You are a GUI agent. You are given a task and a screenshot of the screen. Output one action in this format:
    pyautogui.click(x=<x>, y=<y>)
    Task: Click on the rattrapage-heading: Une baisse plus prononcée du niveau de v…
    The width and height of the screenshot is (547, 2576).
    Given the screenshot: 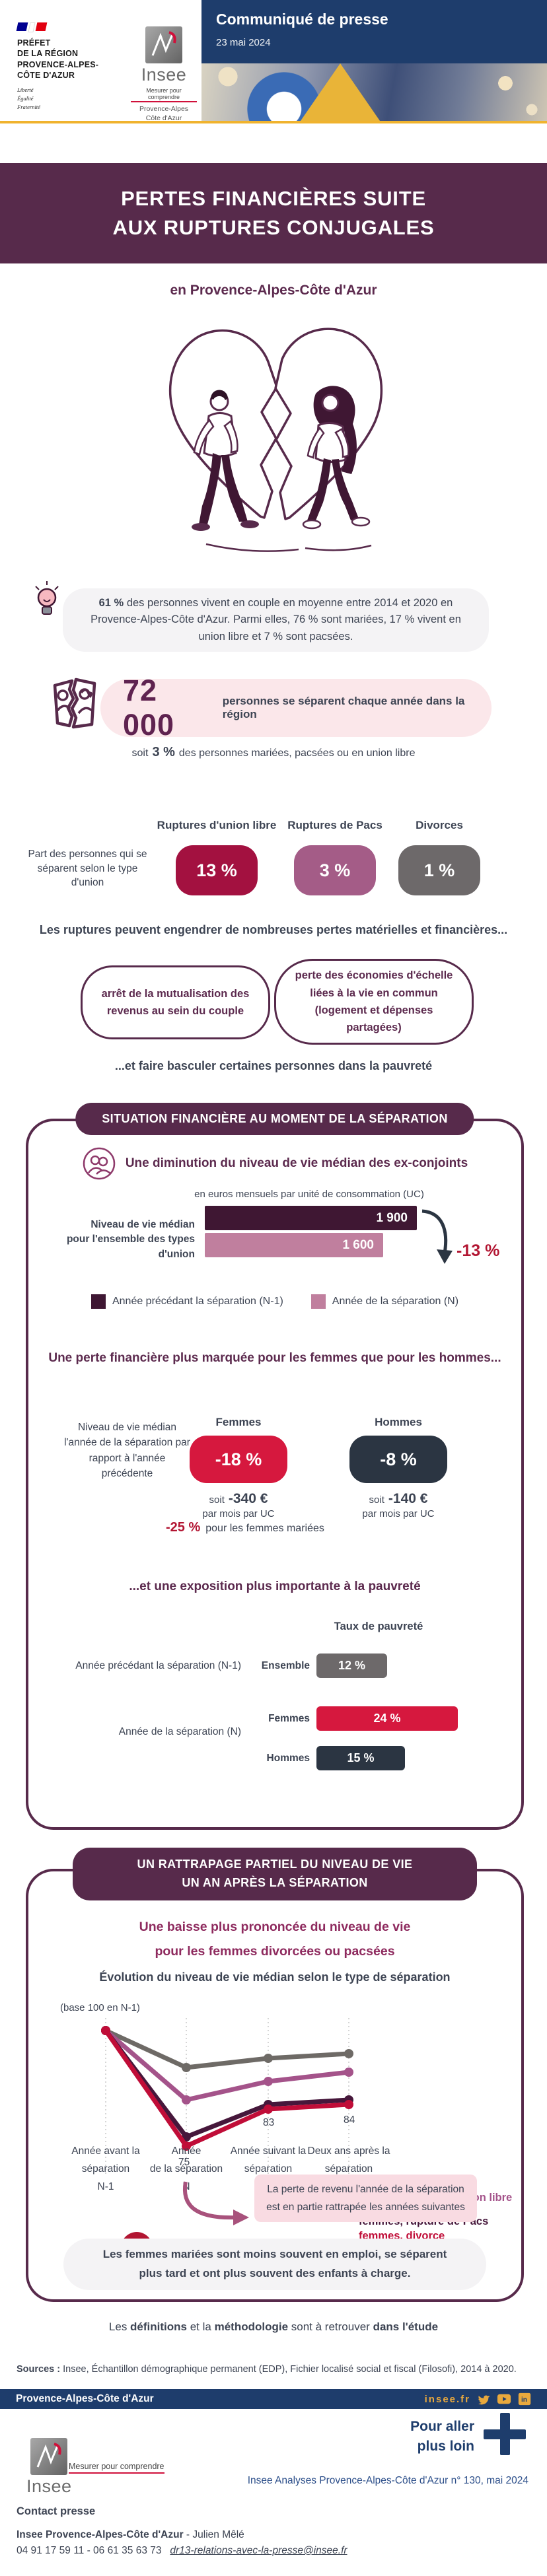 What is the action you would take?
    pyautogui.click(x=275, y=1940)
    